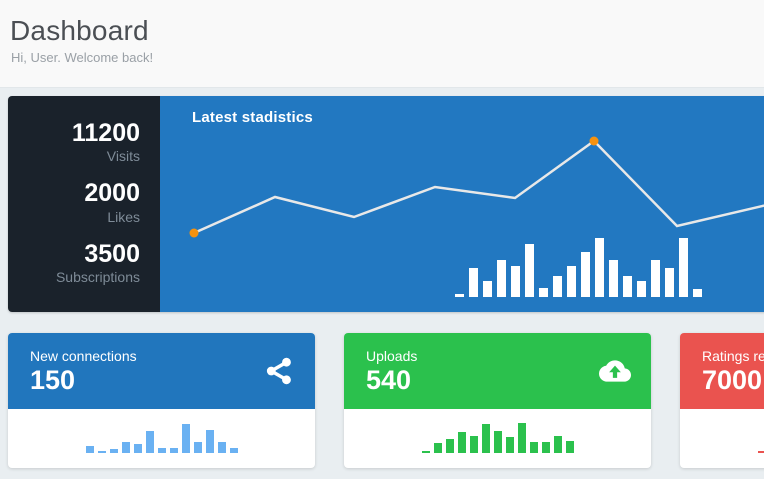 Image resolution: width=764 pixels, height=479 pixels. I want to click on card-label: Ratings received, so click(733, 356).